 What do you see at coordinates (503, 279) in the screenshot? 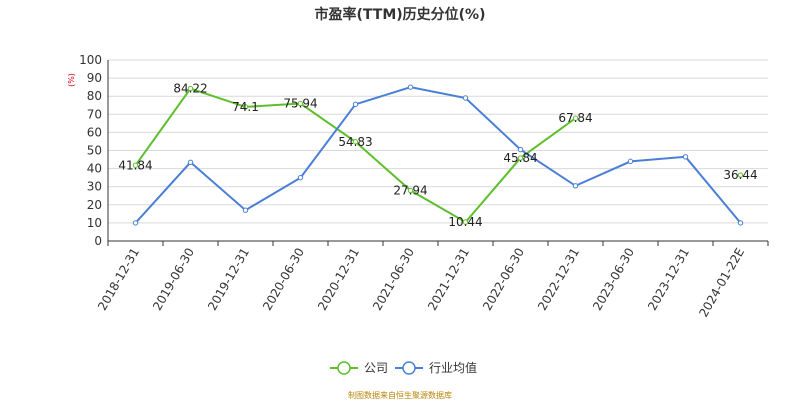
I see `x-tick-label: 2022-06-30` at bounding box center [503, 279].